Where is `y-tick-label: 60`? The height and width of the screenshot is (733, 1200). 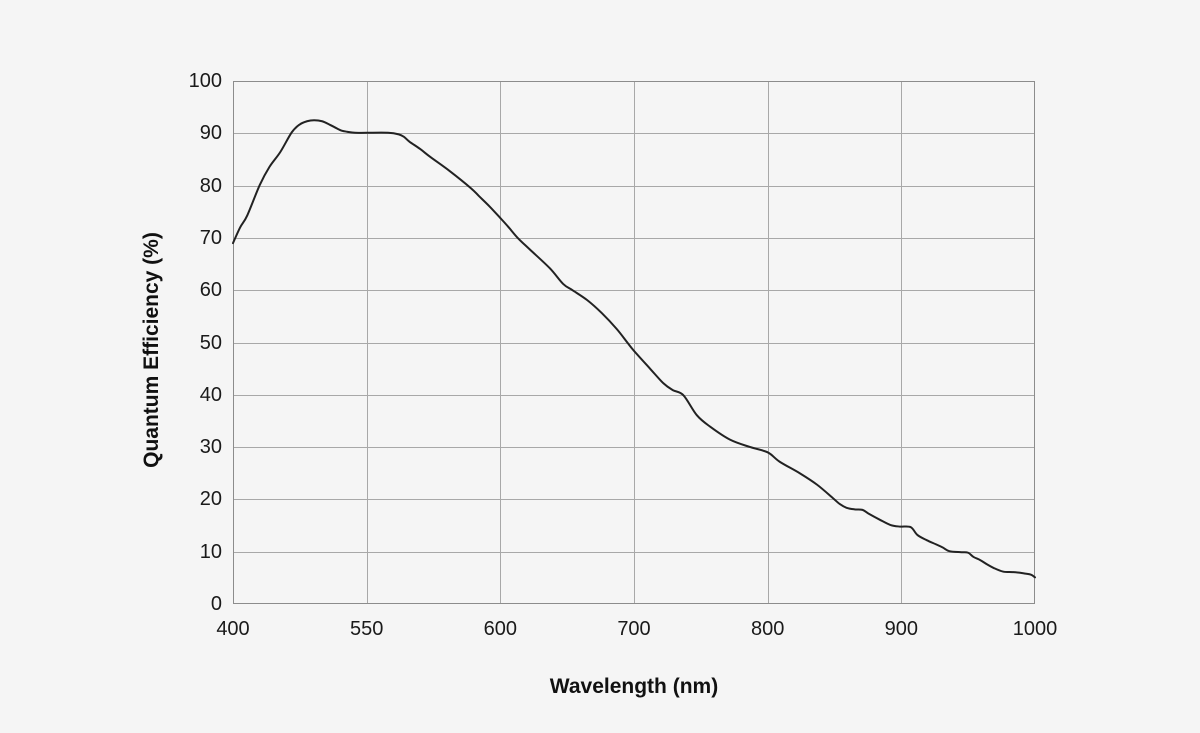
y-tick-label: 60 is located at coordinates (210, 290).